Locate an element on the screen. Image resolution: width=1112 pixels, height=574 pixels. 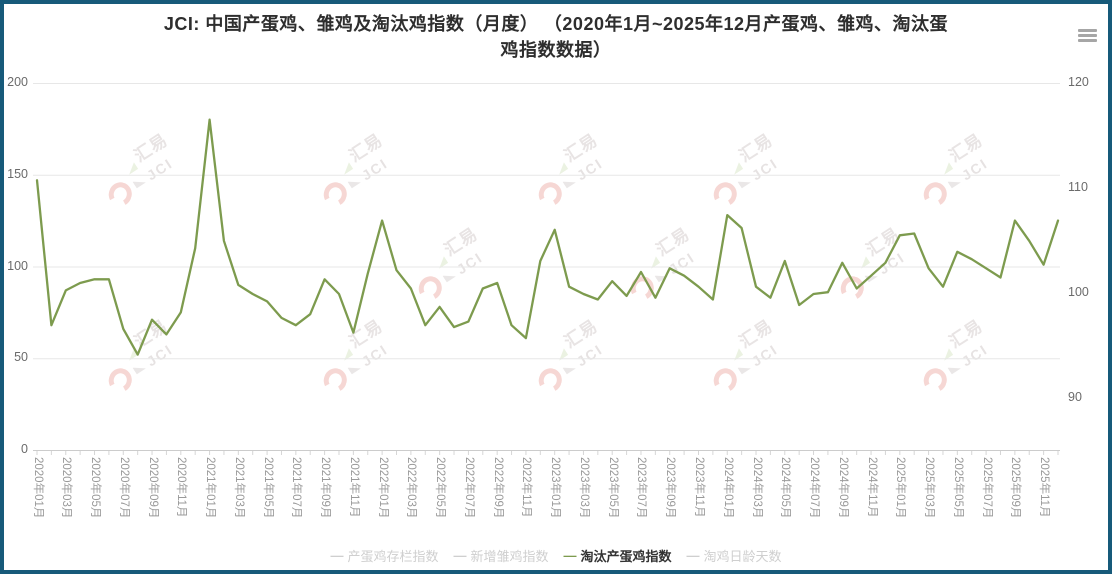
y-axis-right-tick-label: 110 is located at coordinates (1078, 186).